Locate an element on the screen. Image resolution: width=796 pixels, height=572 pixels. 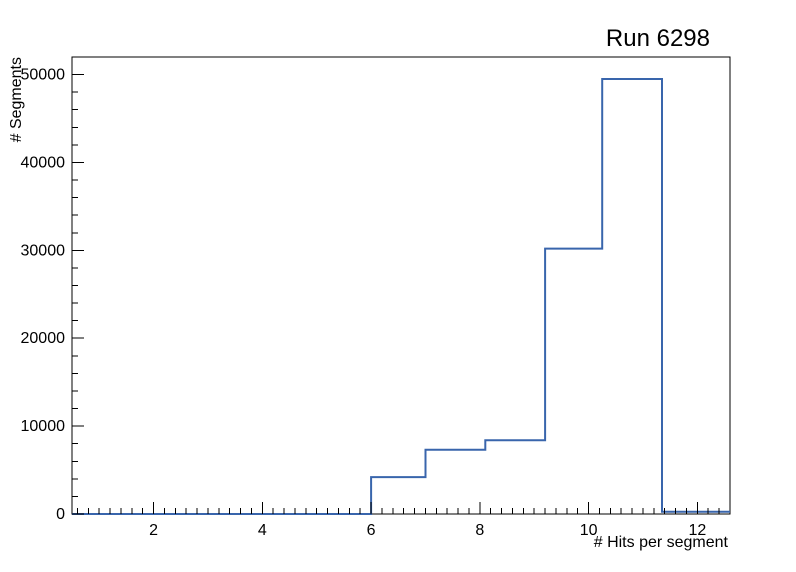
y-tick-label: 20000 is located at coordinates (43, 338).